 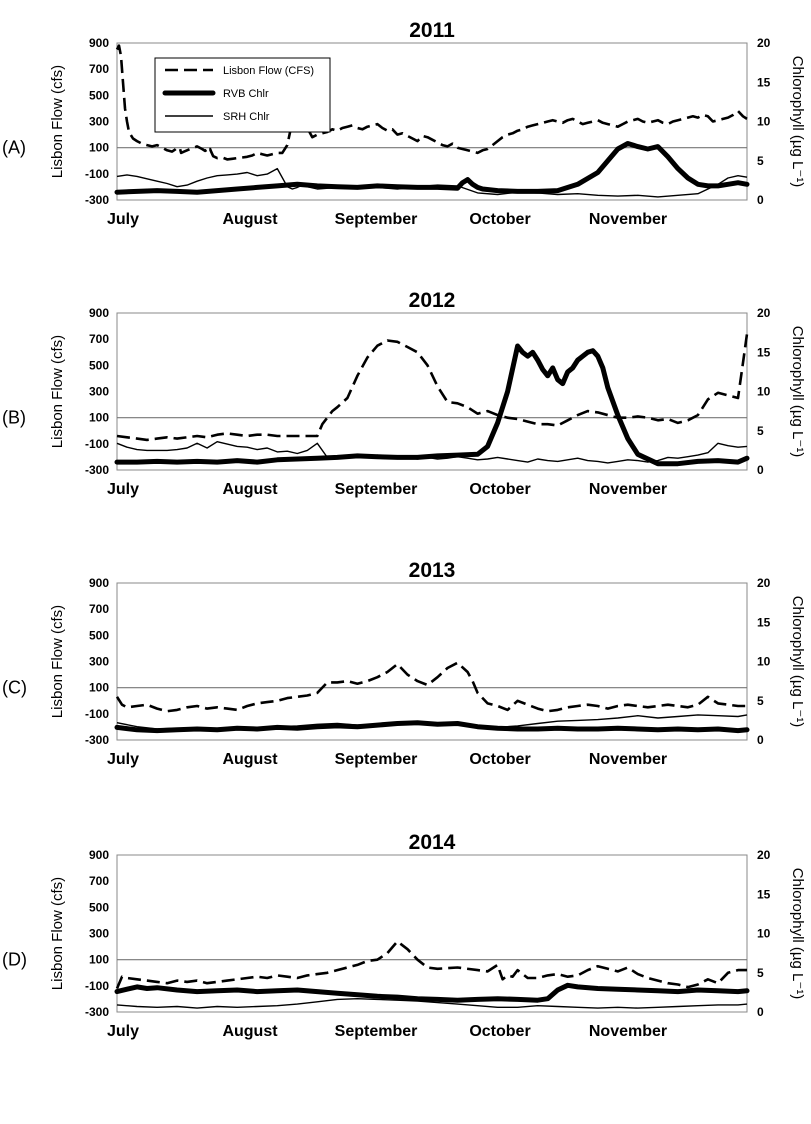 I want to click on legend-entry: Lisbon Flow (CFS), so click(x=268, y=71).